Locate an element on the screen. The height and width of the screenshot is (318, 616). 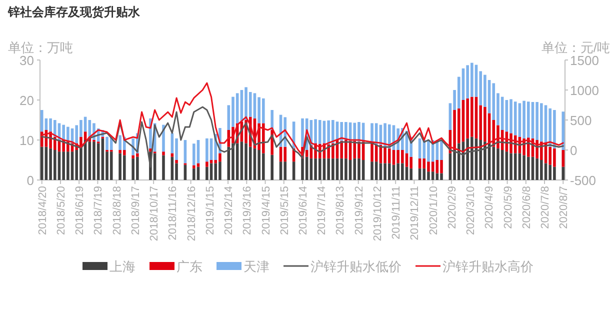
x-tick-label: 2019/9/12 is located at coordinates (359, 210).